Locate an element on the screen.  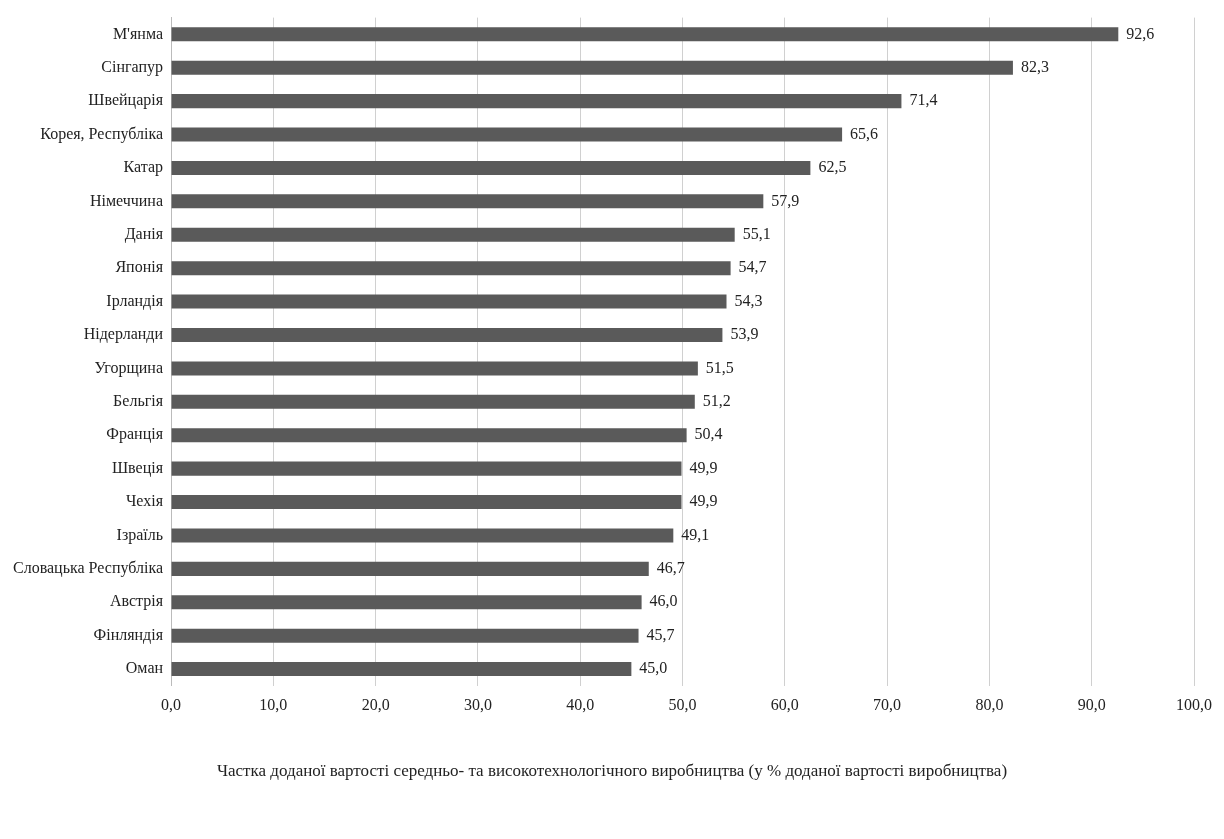
y-tick-label: Ірландія is located at coordinates (135, 300).